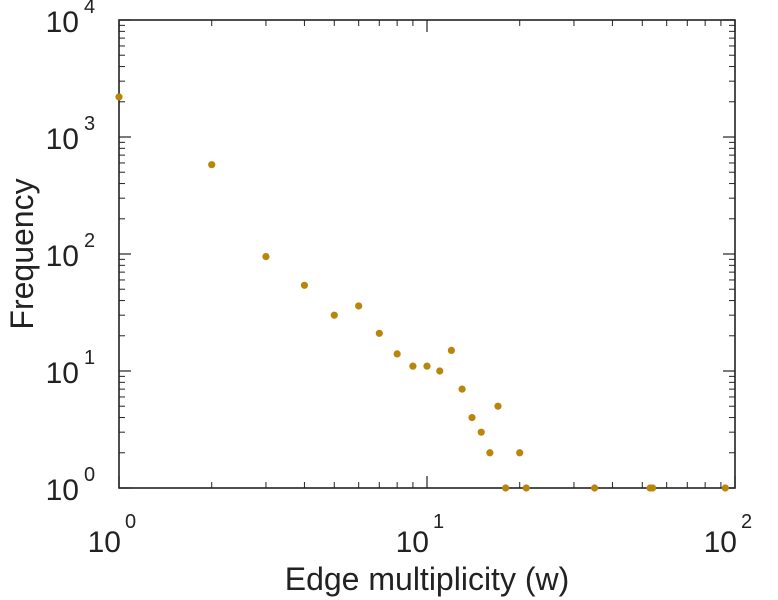 Image resolution: width=778 pixels, height=600 pixels. What do you see at coordinates (89, 358) in the screenshot?
I see `y-tick-exponent: 1` at bounding box center [89, 358].